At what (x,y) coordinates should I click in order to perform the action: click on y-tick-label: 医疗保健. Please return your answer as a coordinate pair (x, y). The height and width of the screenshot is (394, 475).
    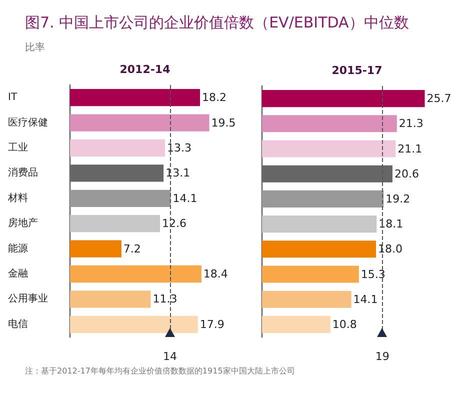
    Looking at the image, I should click on (28, 122).